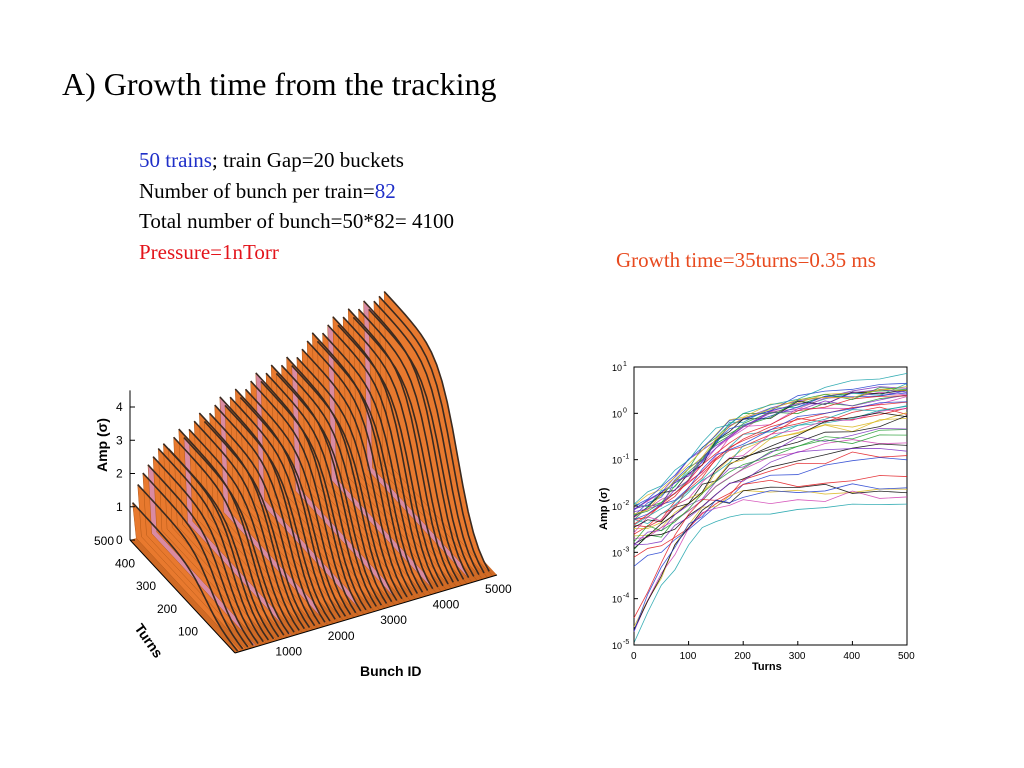 Image resolution: width=1024 pixels, height=768 pixels. Describe the element at coordinates (385, 190) in the screenshot. I see `bunch-per-train-value: 82` at that location.